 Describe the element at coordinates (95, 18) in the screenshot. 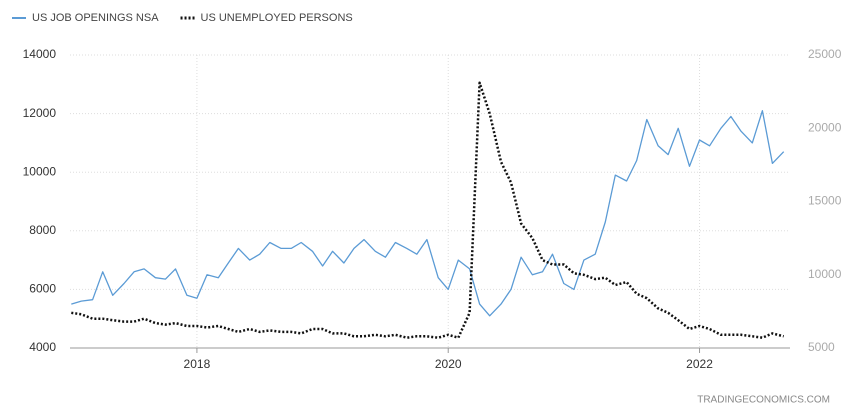

I see `legend-label: US JOB OPENINGS NSA` at that location.